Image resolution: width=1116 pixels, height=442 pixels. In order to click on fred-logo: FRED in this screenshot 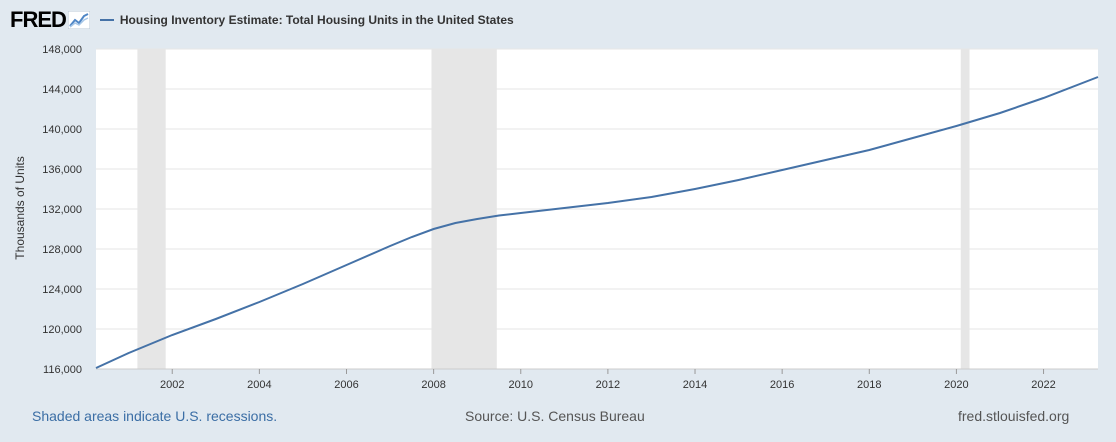, I will do `click(38, 19)`.